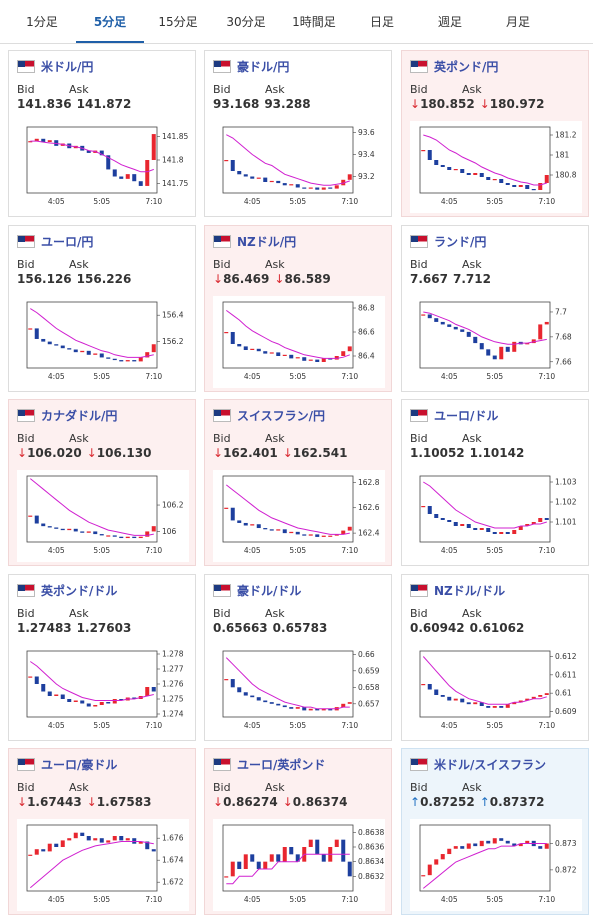  I want to click on timeframe-tab: 5分足, so click(110, 21).